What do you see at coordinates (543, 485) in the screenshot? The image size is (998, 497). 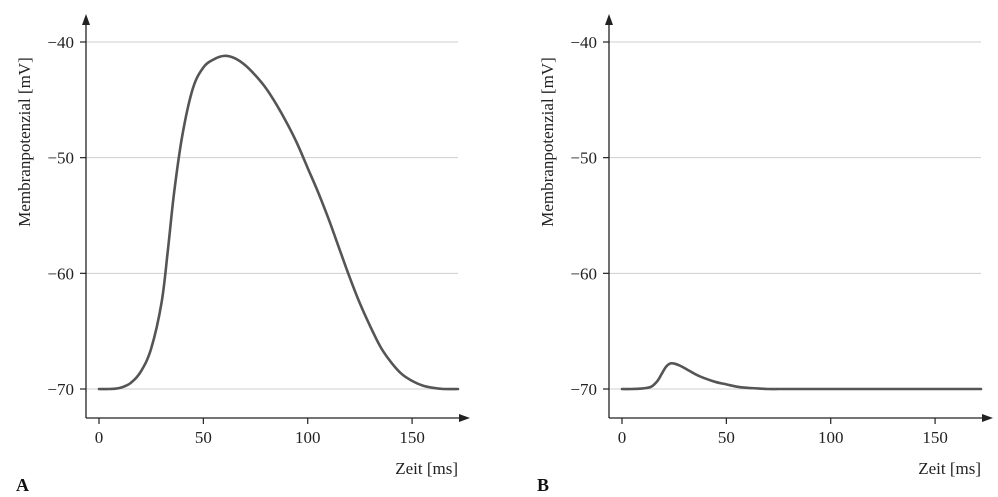 I see `panel-letter: B` at bounding box center [543, 485].